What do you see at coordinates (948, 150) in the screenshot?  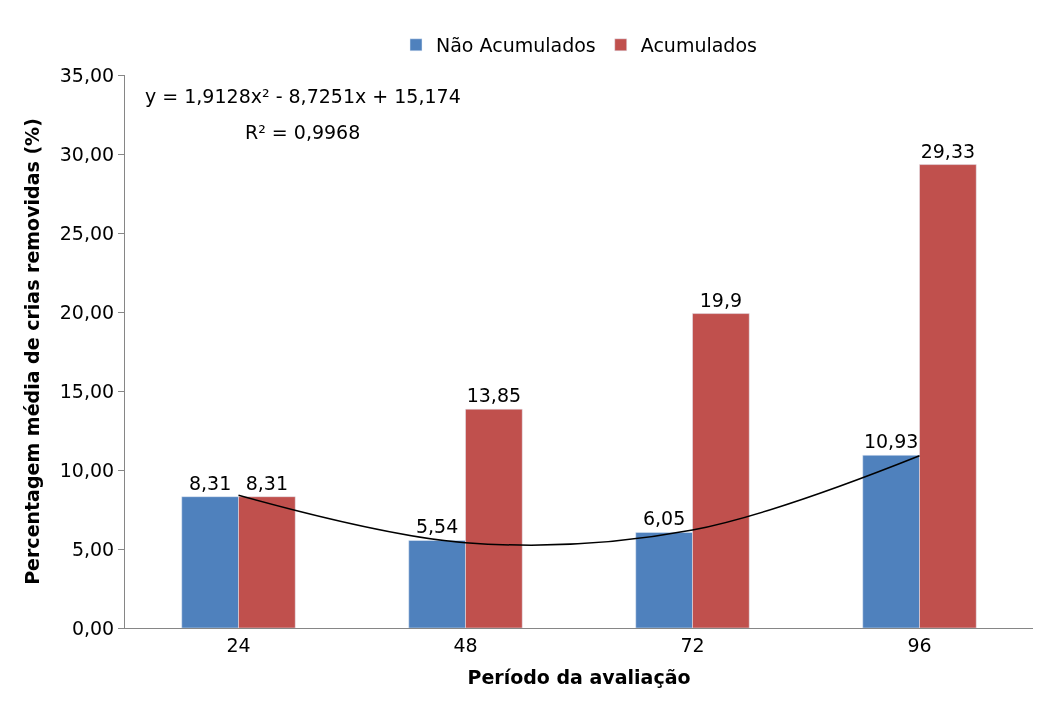 I see `data-label: 29,33` at bounding box center [948, 150].